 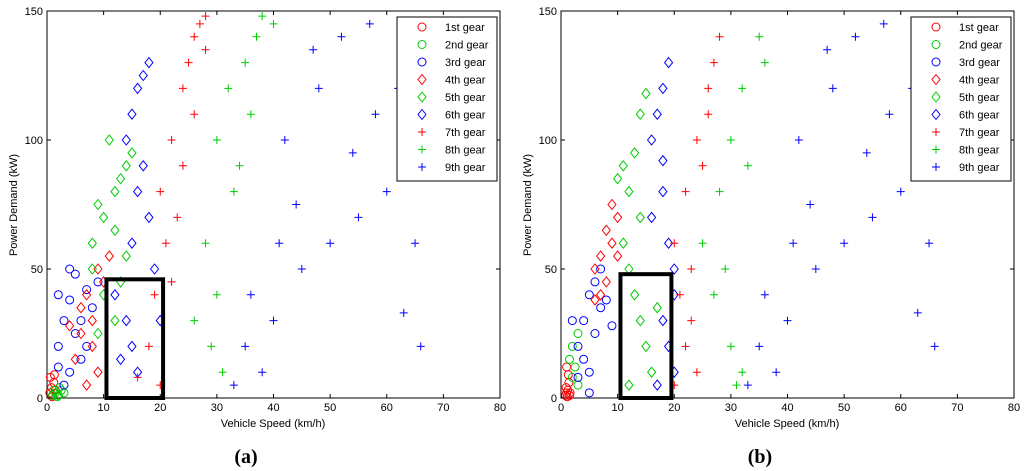 I want to click on y-tick-label: 0, so click(x=554, y=399).